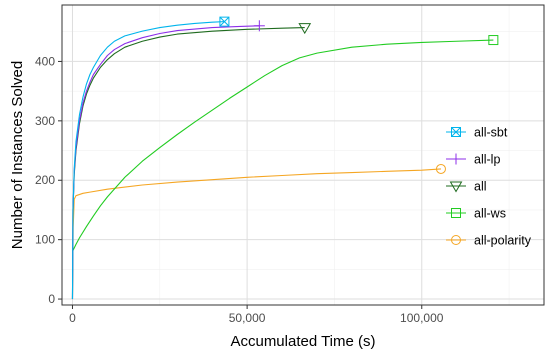  I want to click on legend-label: all-ws, so click(490, 214).